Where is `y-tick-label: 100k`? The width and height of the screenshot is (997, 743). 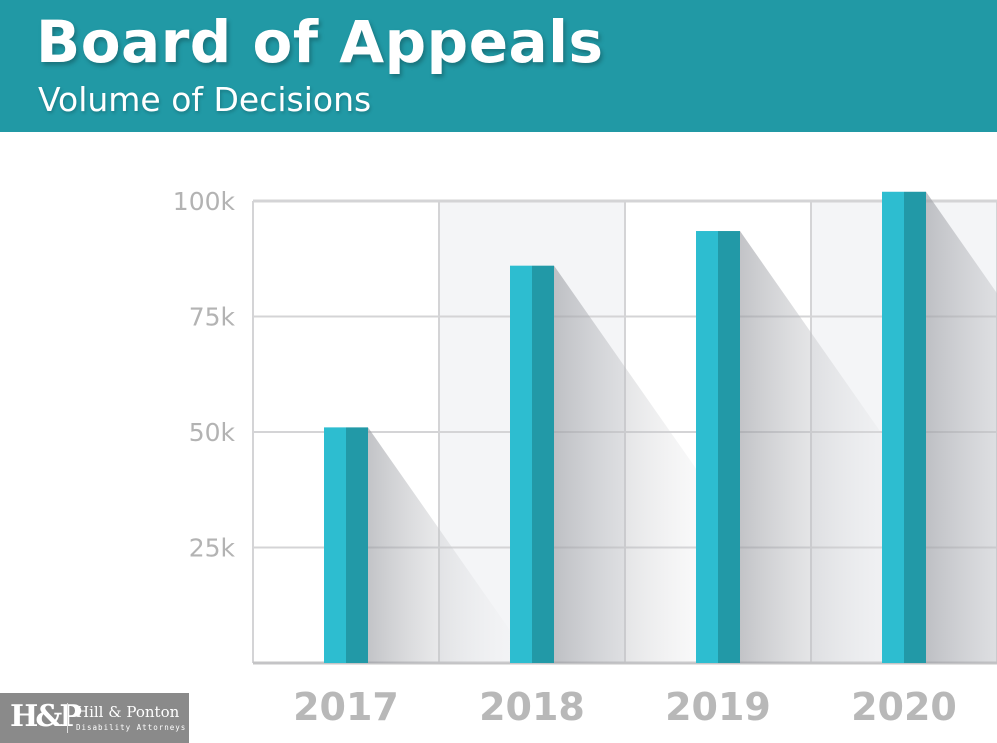 y-tick-label: 100k is located at coordinates (204, 201).